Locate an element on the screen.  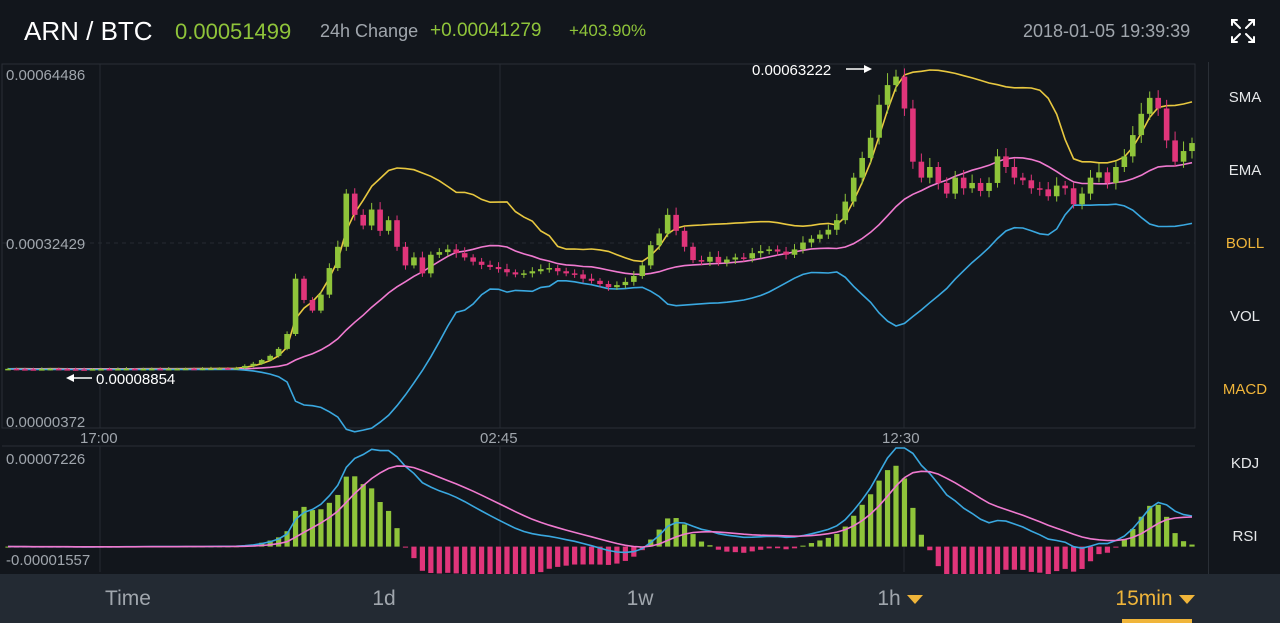
timeframe-time: Time is located at coordinates (128, 598).